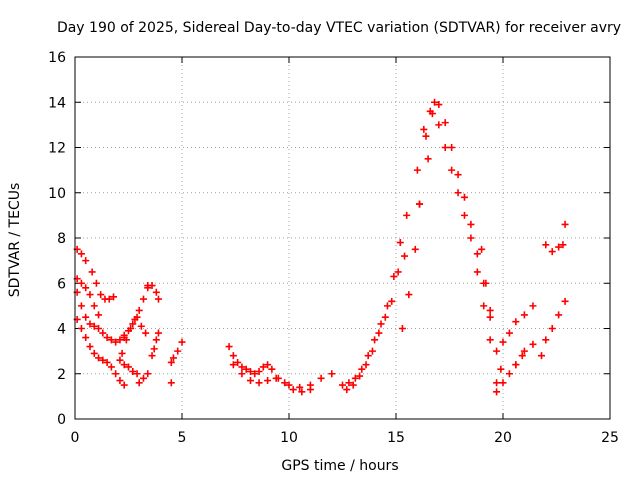 Image resolution: width=640 pixels, height=480 pixels. What do you see at coordinates (610, 438) in the screenshot?
I see `x-tick-label: 25` at bounding box center [610, 438].